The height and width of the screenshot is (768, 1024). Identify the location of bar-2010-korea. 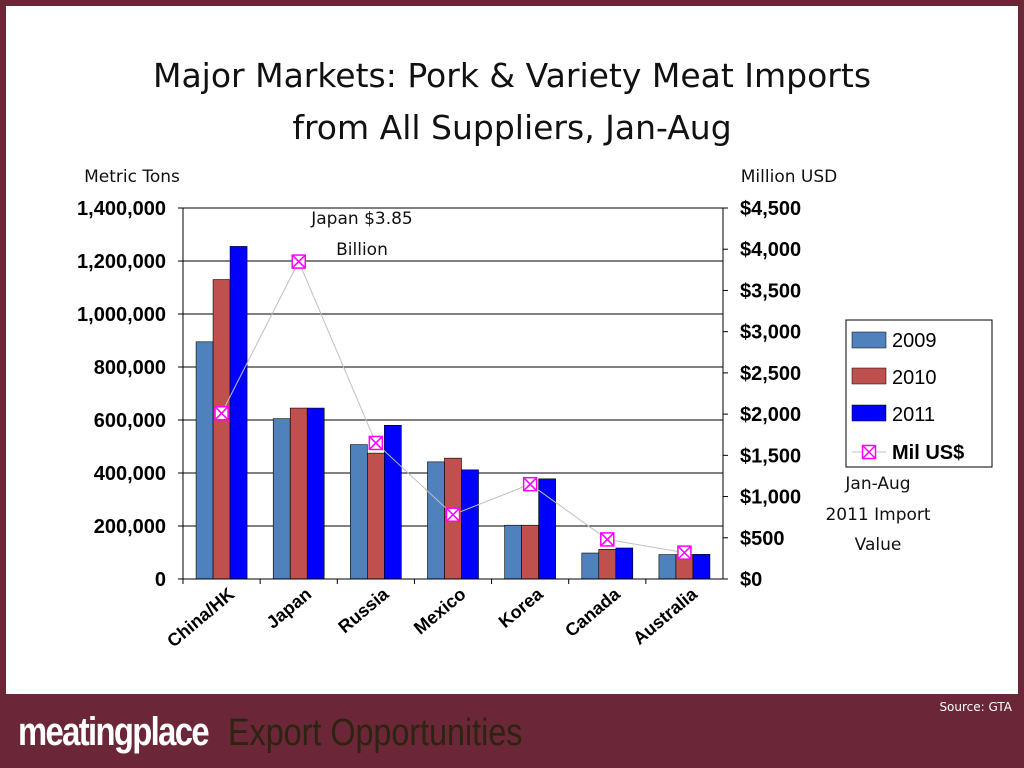
(530, 552).